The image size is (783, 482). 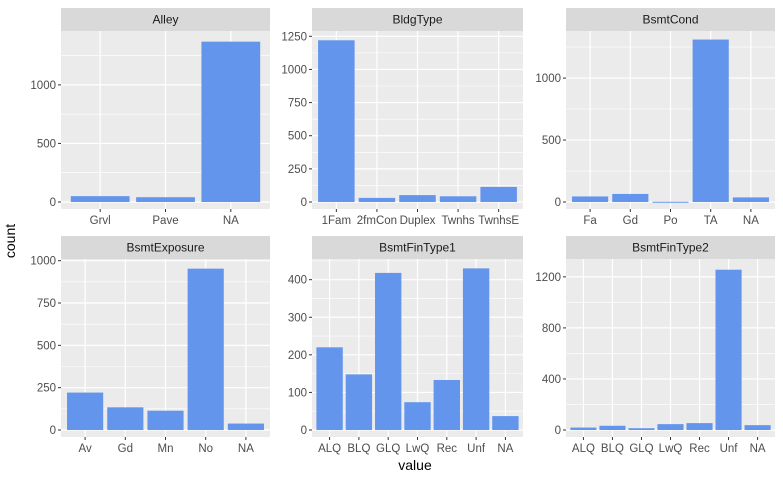 I want to click on bar-2fmCon, so click(x=377, y=199).